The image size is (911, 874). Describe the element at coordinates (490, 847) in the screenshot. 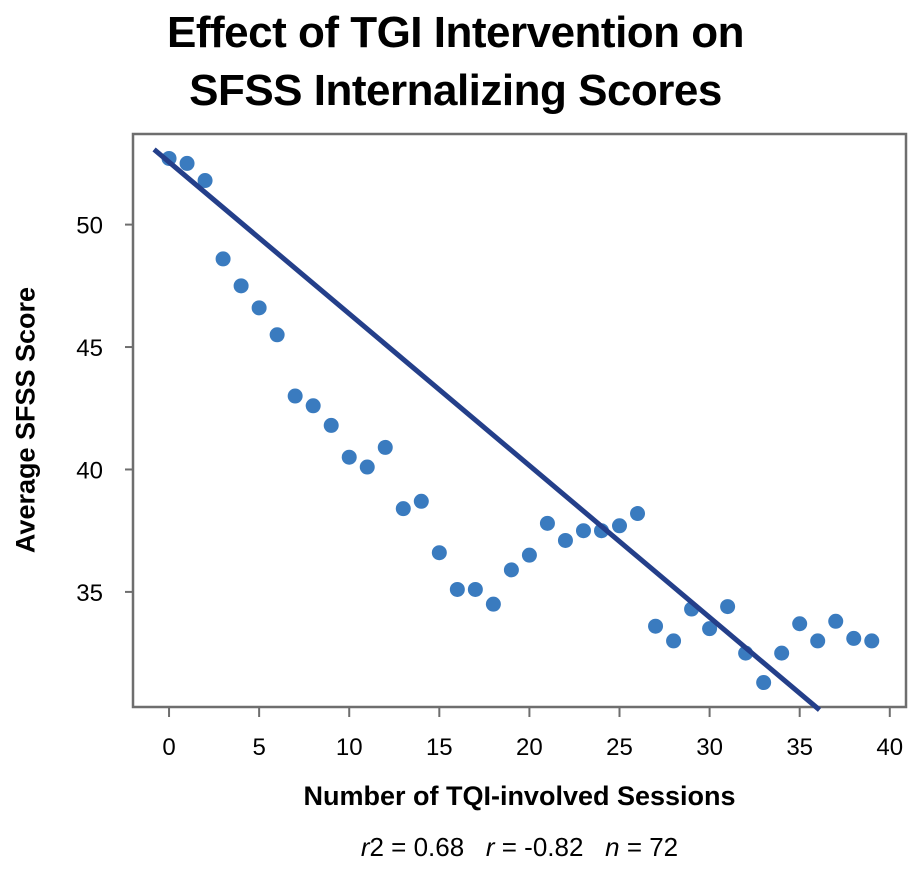

I see `r-symbol: r` at that location.